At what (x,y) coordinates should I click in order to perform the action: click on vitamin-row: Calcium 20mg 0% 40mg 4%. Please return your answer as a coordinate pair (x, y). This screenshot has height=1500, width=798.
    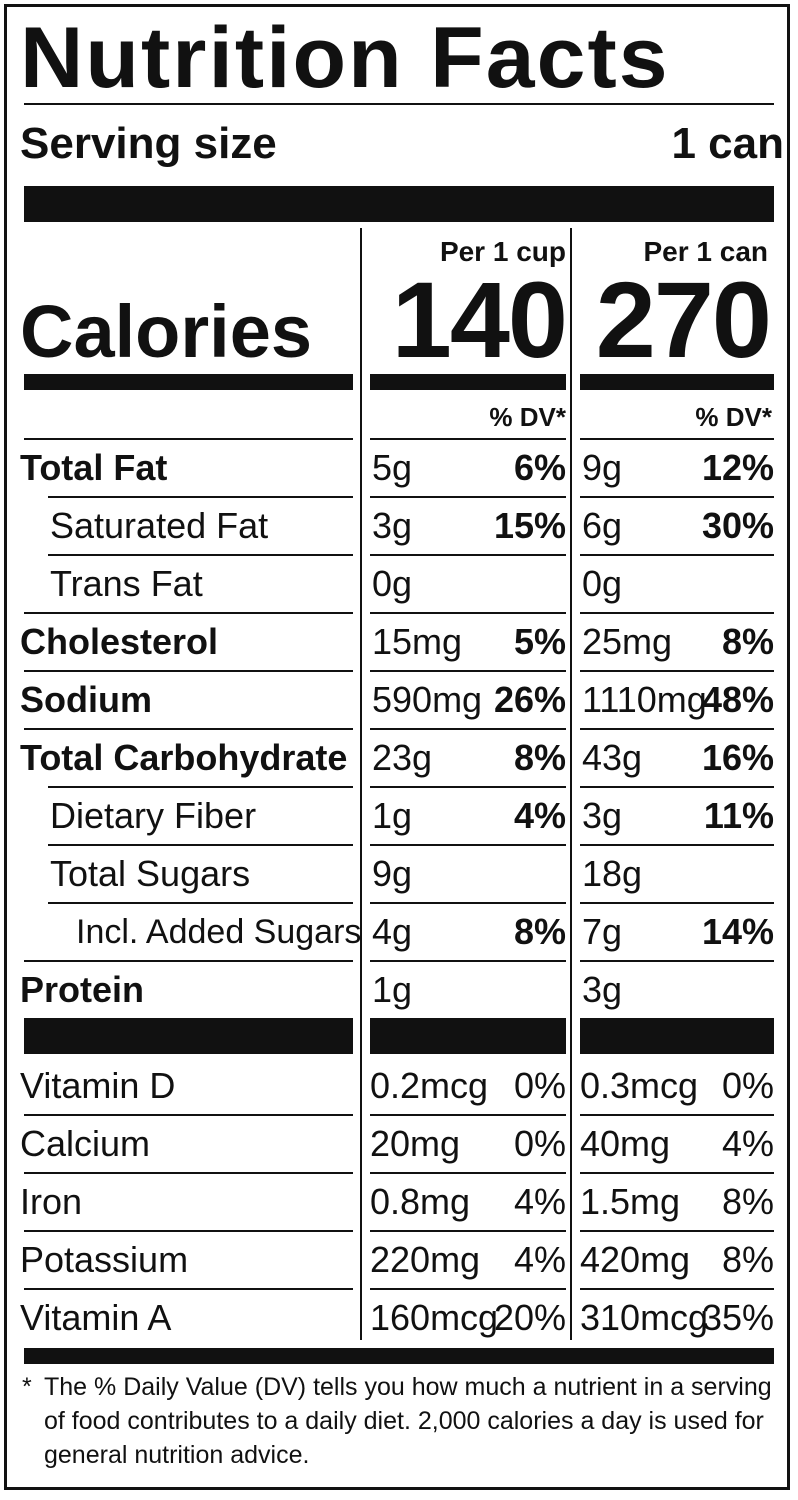
    Looking at the image, I should click on (399, 1144).